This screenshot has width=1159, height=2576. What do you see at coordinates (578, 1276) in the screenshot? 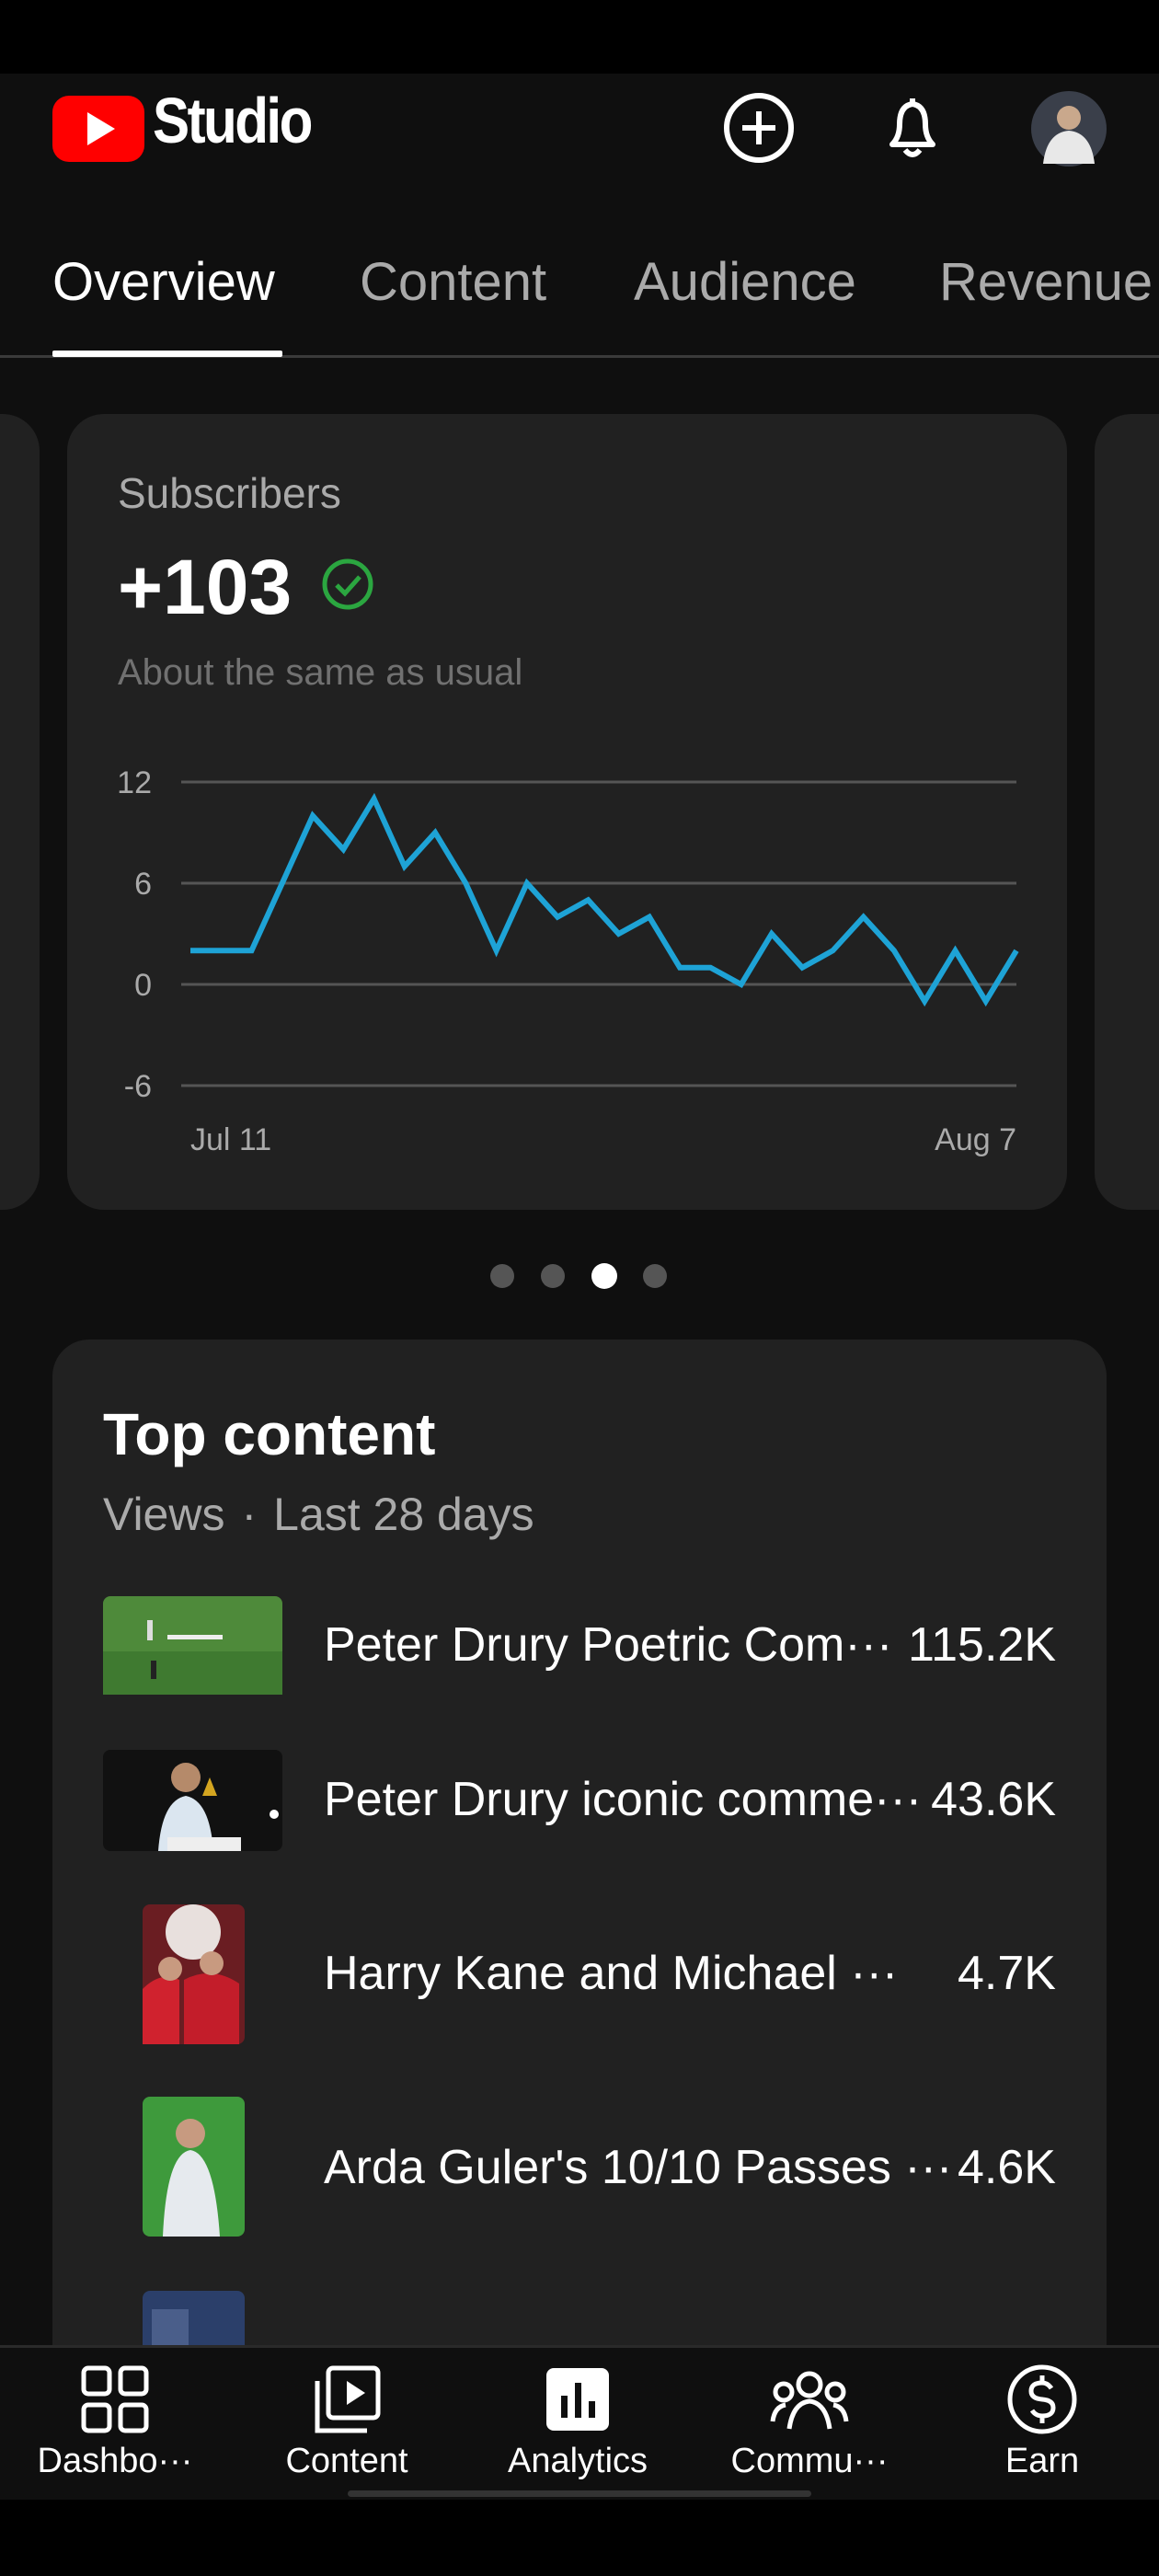
I see `carousel-dots` at bounding box center [578, 1276].